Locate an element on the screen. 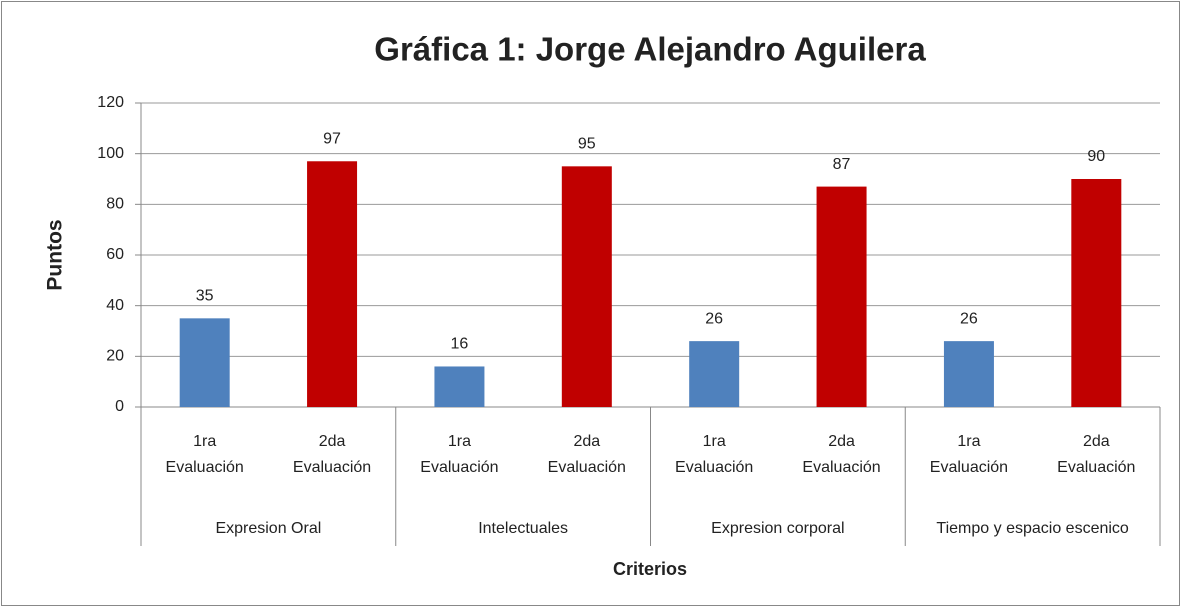  data-label: 90 is located at coordinates (1096, 156).